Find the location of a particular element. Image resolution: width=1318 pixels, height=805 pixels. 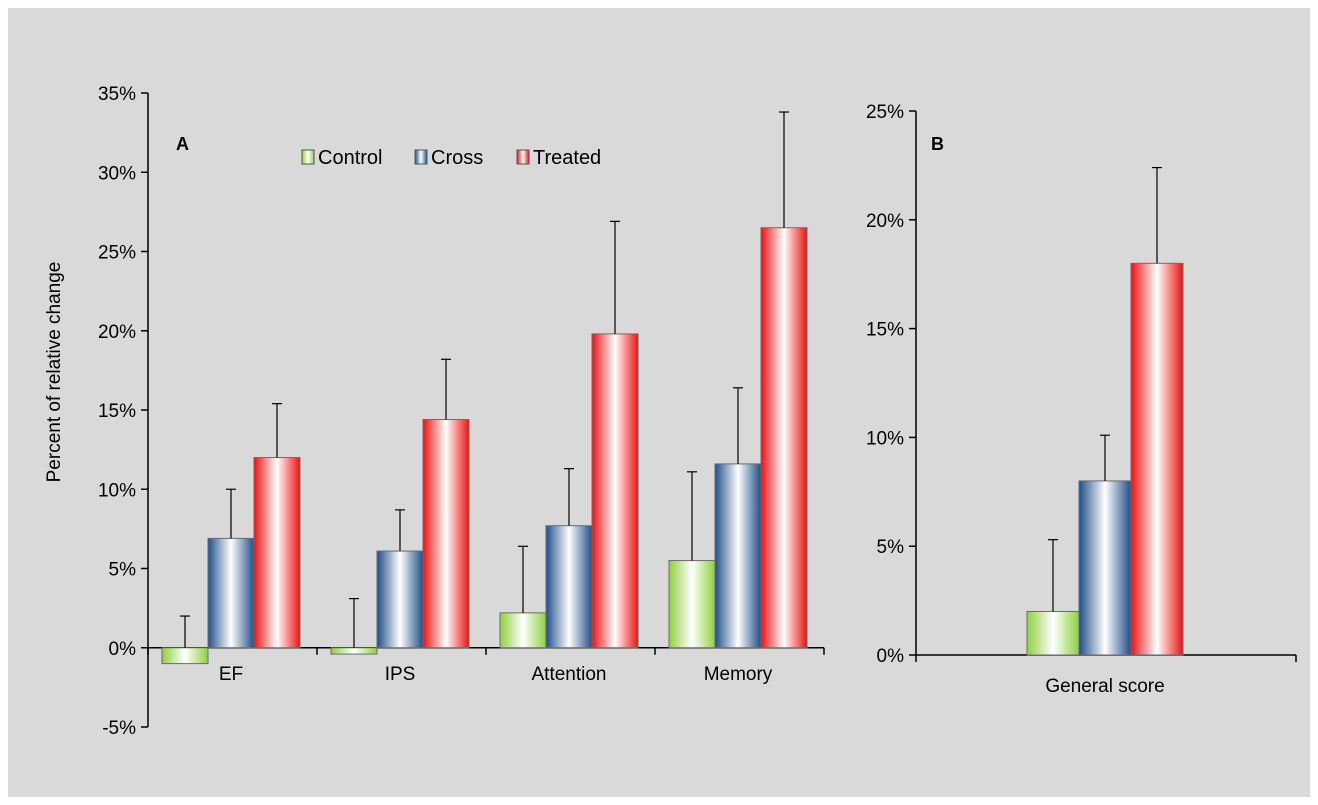

panel-b-y-tick-label: 15% is located at coordinates (885, 330).